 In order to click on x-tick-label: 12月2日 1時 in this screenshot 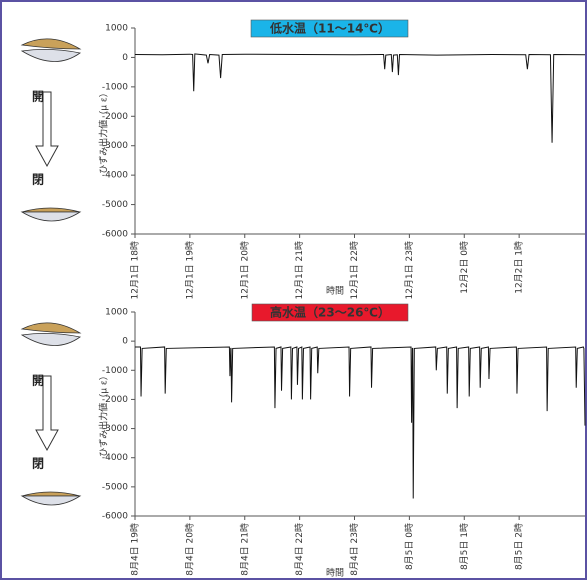, I will do `click(519, 267)`.